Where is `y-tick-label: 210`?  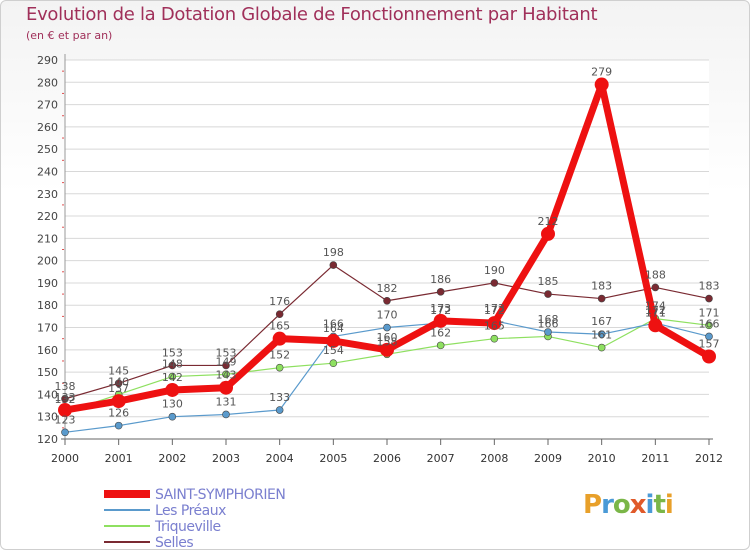
y-tick-label: 210 is located at coordinates (47, 238).